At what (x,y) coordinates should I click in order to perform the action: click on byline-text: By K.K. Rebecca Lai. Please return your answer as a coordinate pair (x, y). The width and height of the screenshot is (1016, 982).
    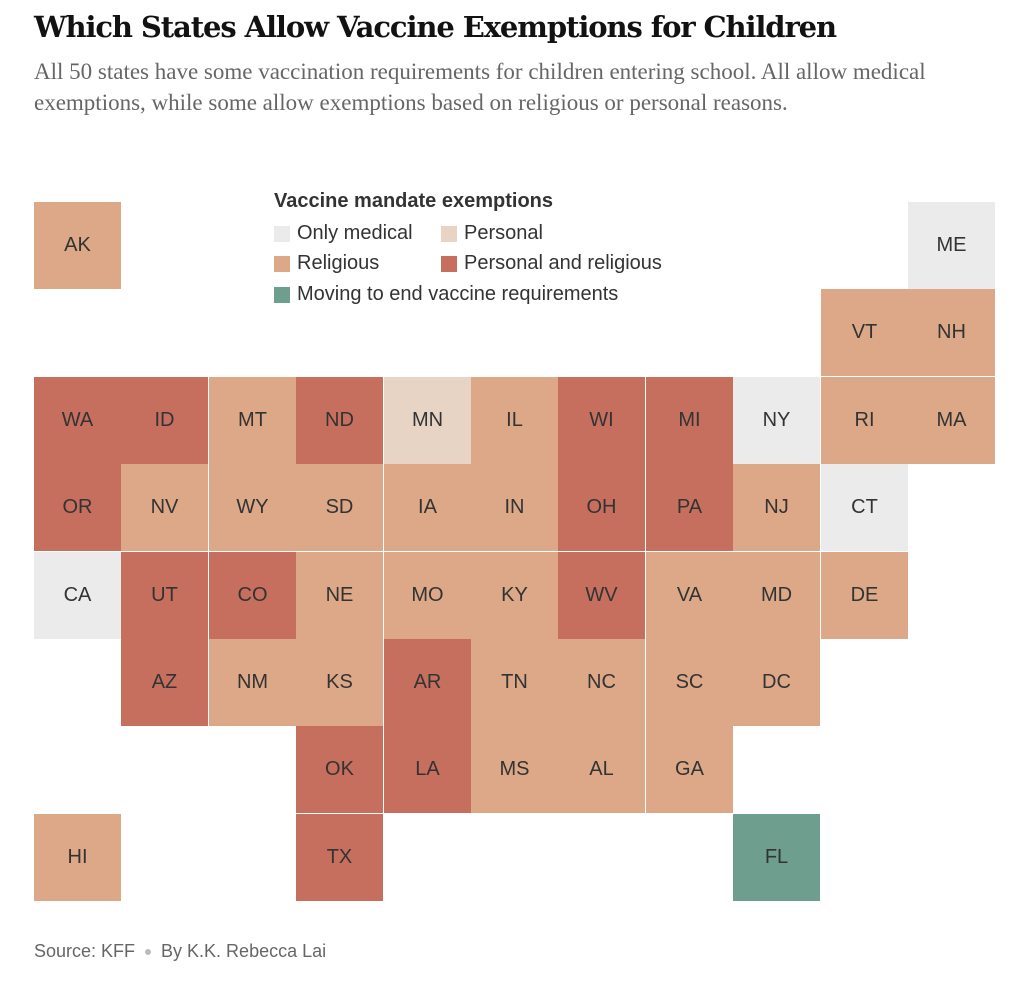
    Looking at the image, I should click on (244, 951).